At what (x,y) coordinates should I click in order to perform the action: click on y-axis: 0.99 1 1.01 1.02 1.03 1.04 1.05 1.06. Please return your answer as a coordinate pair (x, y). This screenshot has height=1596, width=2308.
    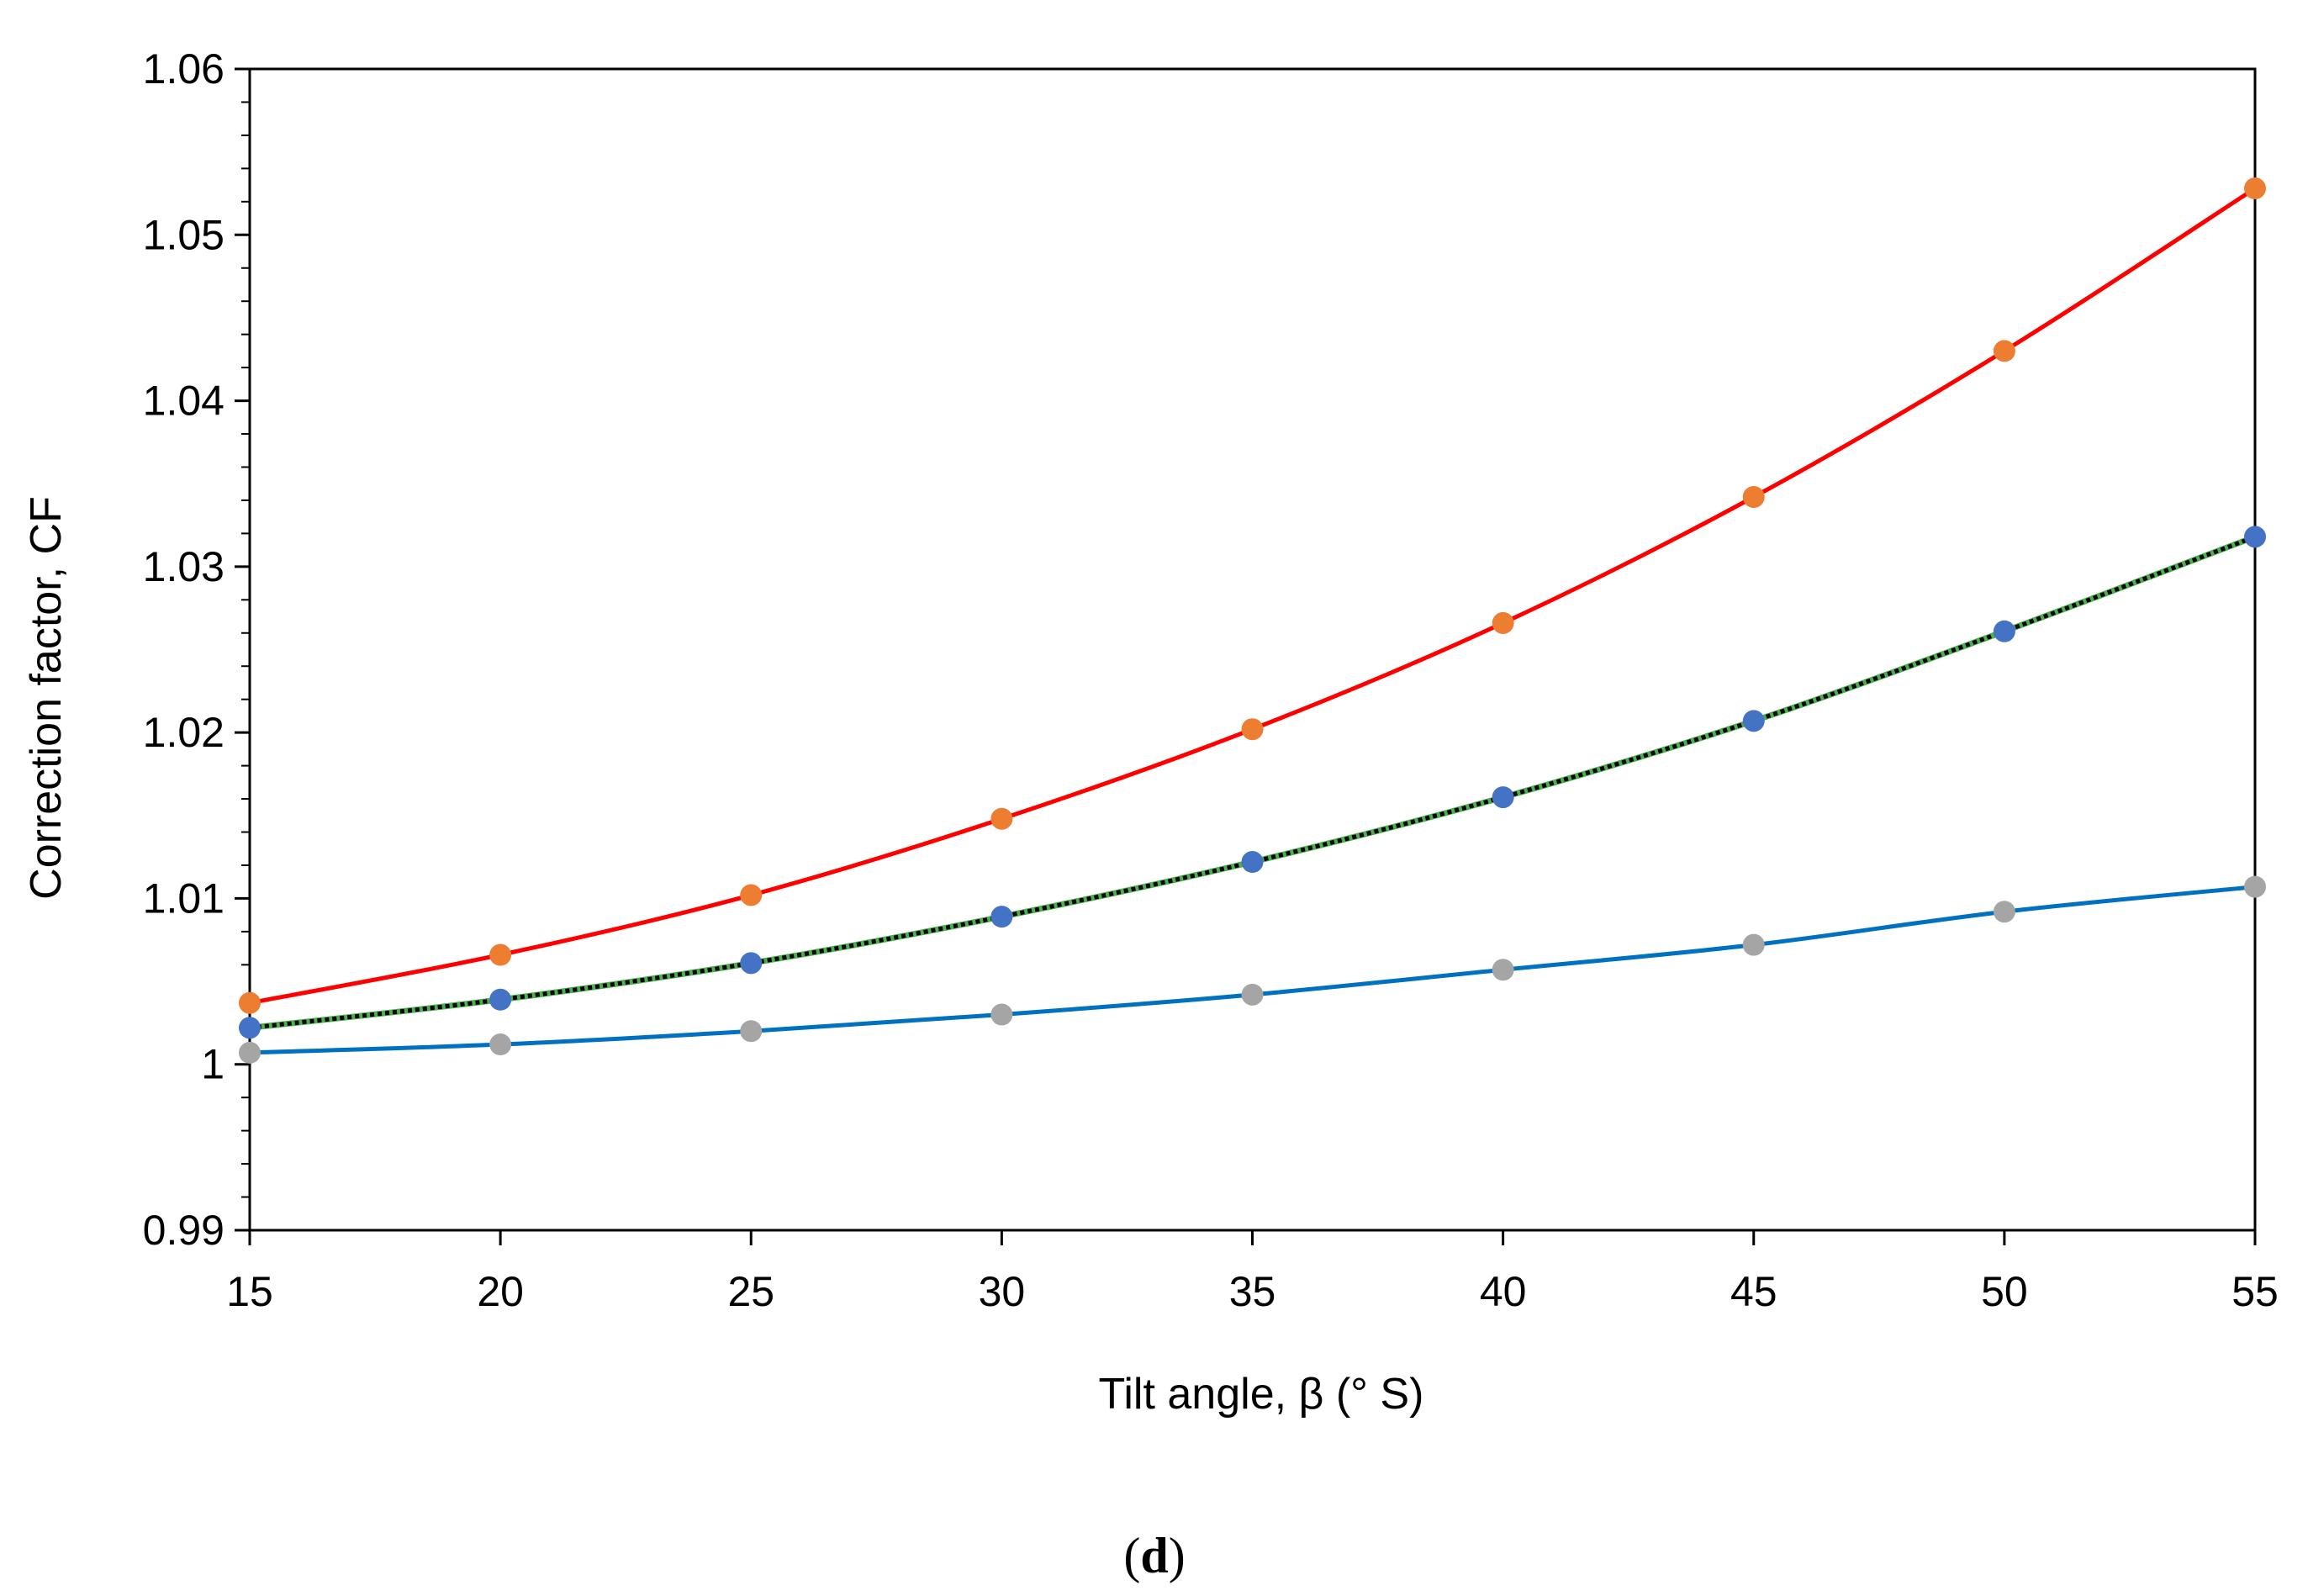
    Looking at the image, I should click on (196, 649).